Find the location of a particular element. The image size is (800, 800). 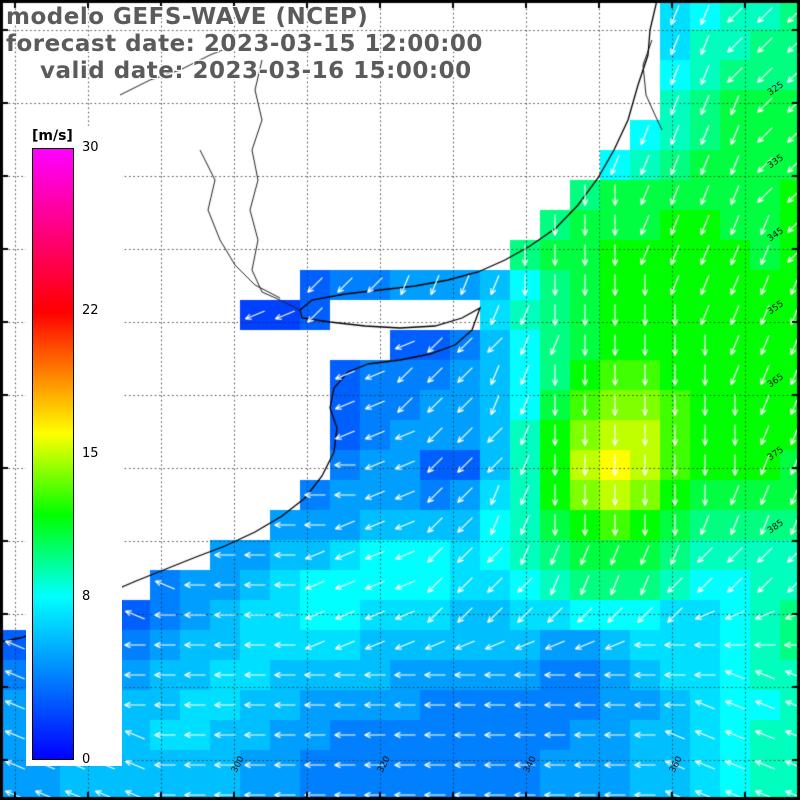

forecast-date: forecast date: 2023-03-15 12:00:00 is located at coordinates (244, 44).